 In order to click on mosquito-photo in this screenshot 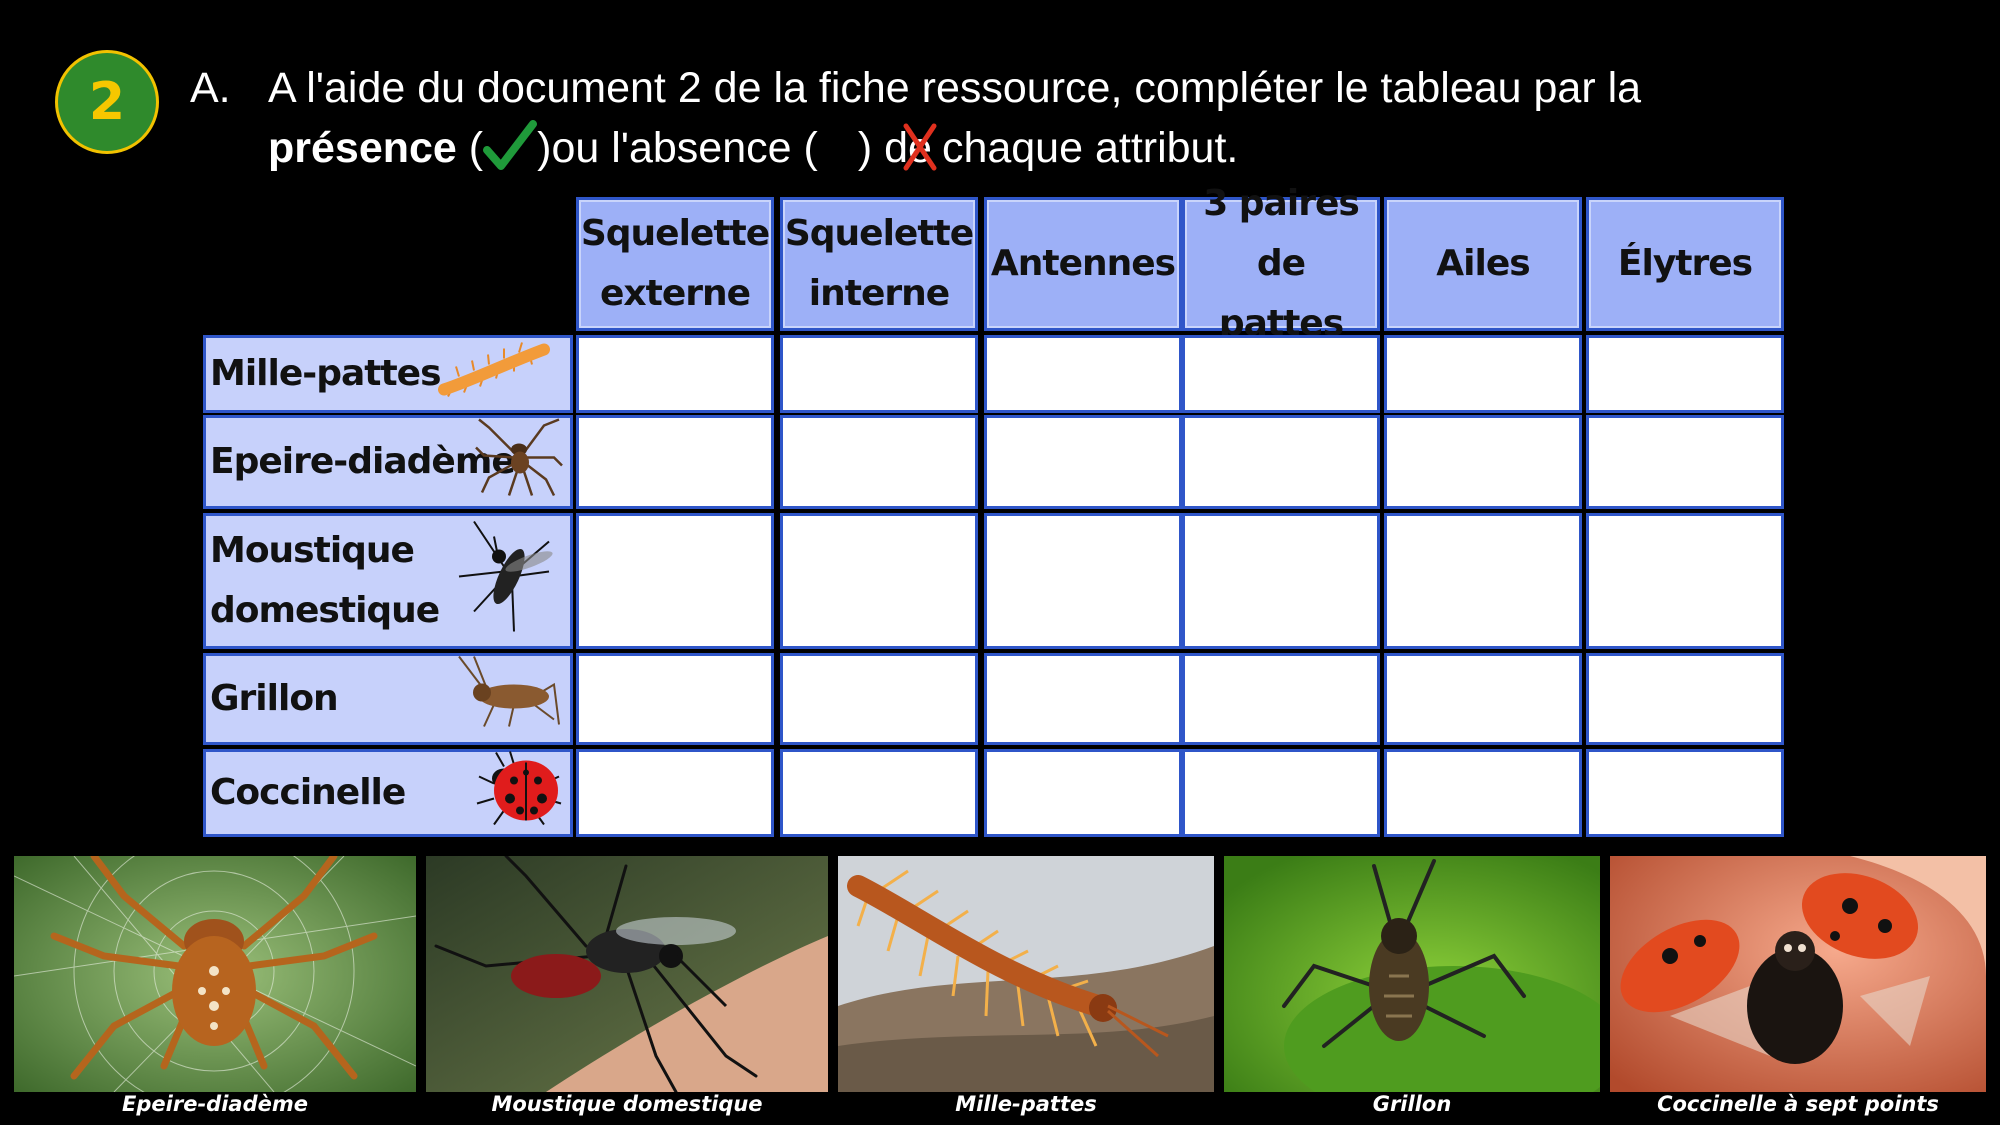, I will do `click(627, 974)`.